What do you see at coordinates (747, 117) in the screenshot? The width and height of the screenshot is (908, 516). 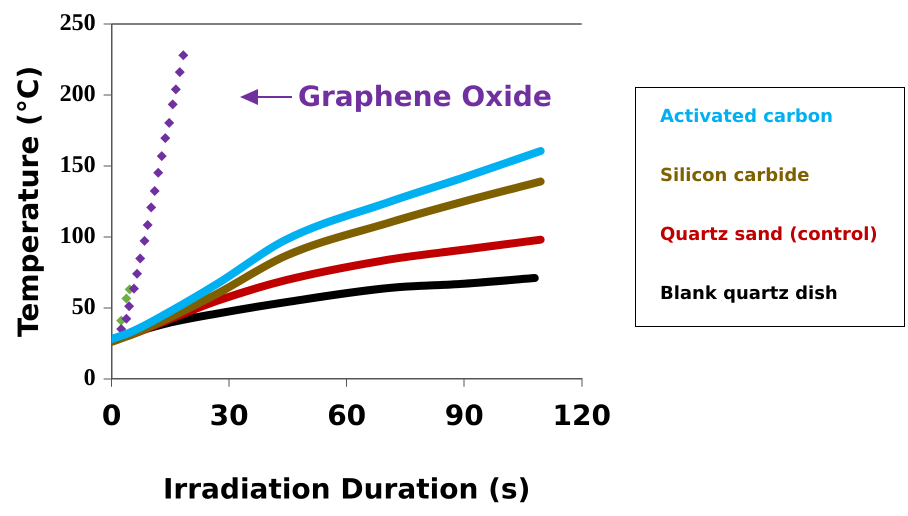 I see `text: Activated carbon` at bounding box center [747, 117].